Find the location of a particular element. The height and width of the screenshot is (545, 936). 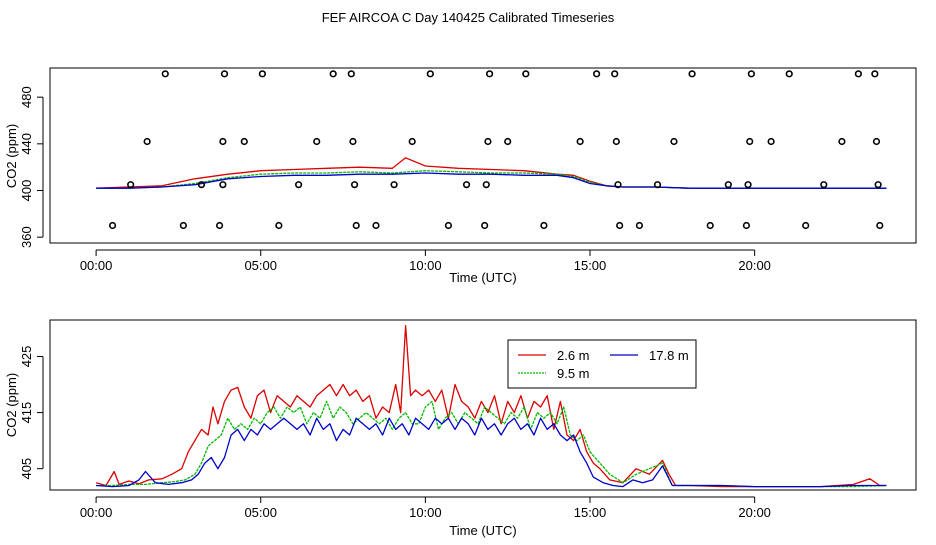

legend-label-17-8m: 17.8 m is located at coordinates (669, 355).